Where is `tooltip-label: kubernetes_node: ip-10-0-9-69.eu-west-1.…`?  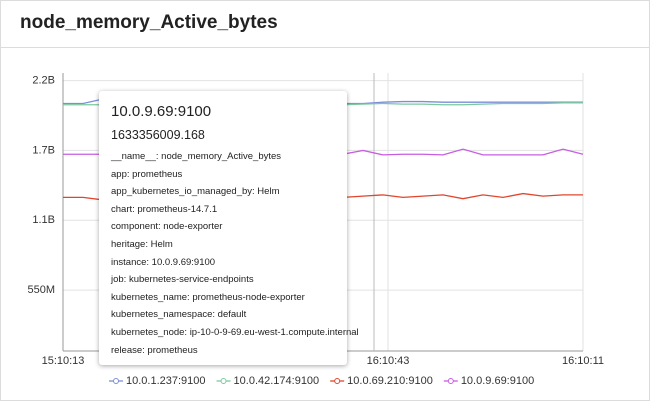 tooltip-label: kubernetes_node: ip-10-0-9-69.eu-west-1.… is located at coordinates (235, 332).